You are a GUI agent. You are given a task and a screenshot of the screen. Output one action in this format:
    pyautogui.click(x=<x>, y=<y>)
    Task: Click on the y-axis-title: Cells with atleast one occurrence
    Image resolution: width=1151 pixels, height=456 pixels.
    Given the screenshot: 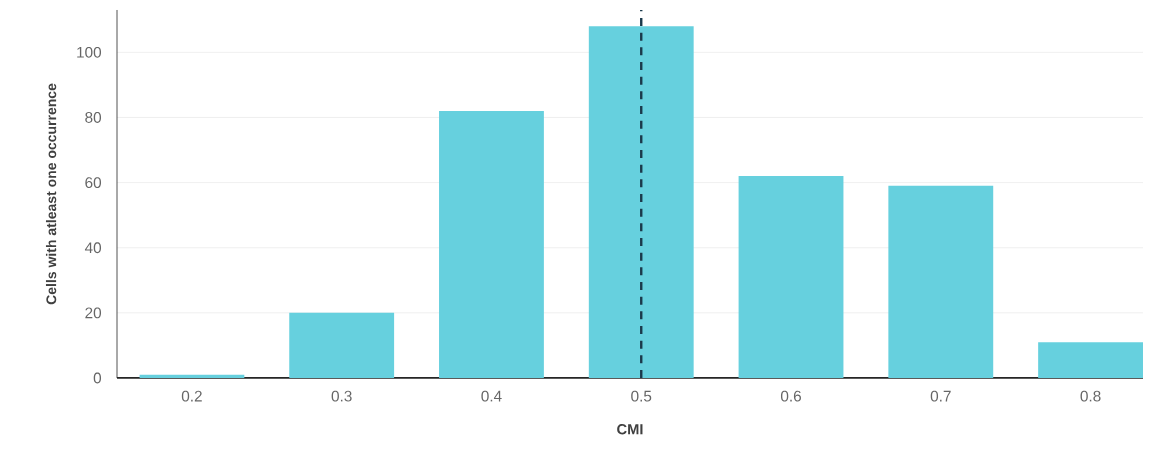 What is the action you would take?
    pyautogui.click(x=51, y=194)
    